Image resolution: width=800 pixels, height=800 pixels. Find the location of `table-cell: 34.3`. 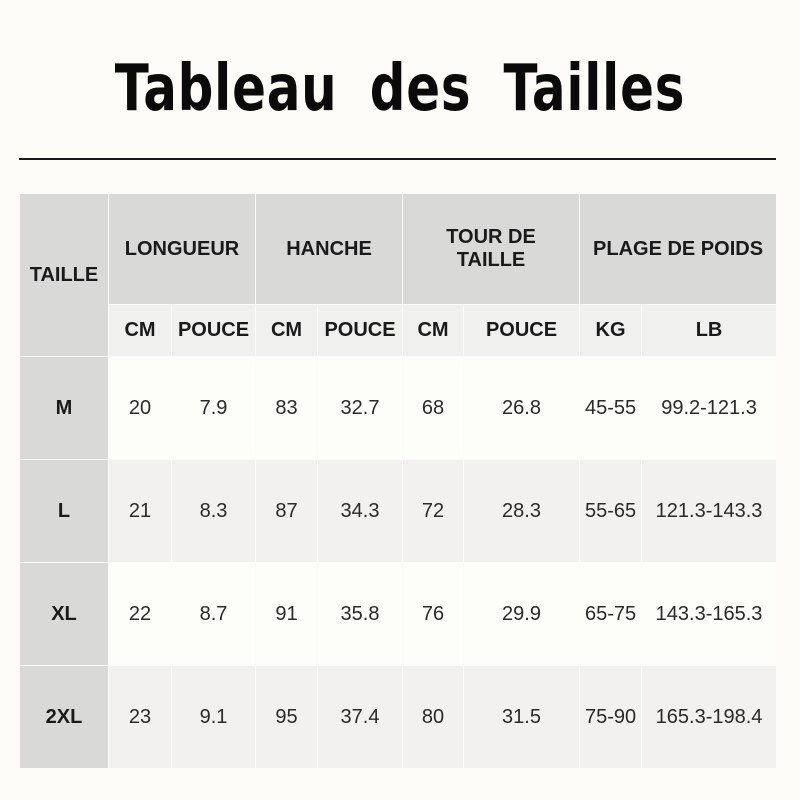

table-cell: 34.3 is located at coordinates (360, 511).